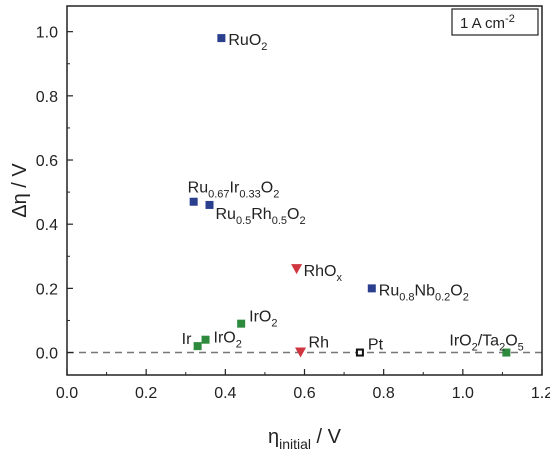 The width and height of the screenshot is (550, 454). I want to click on x-tick-label: 1.0, so click(463, 393).